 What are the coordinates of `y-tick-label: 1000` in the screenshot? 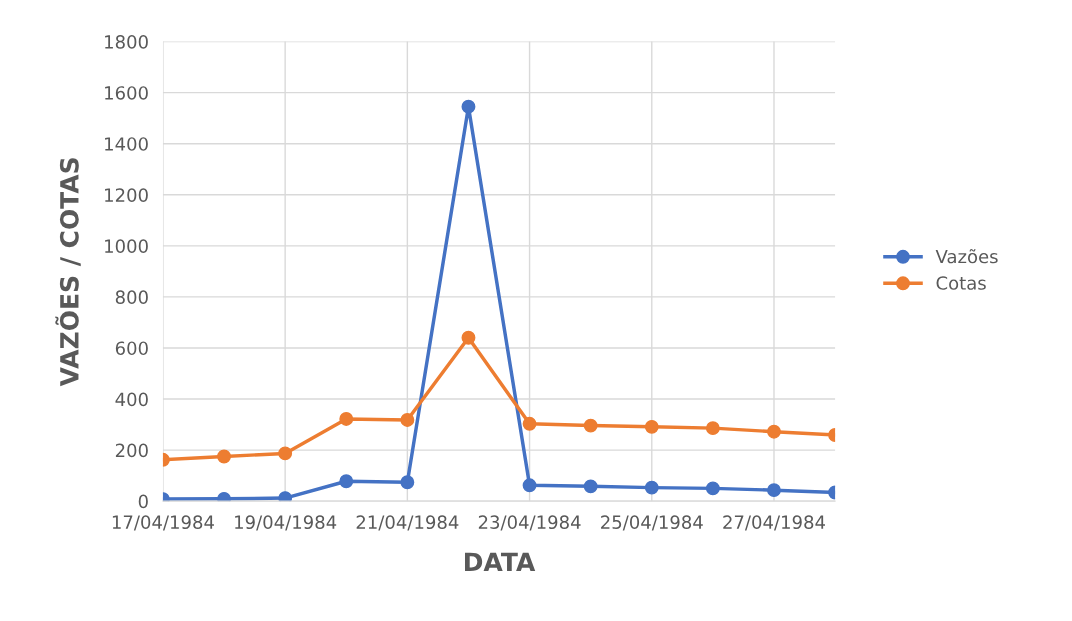 It's located at (126, 246).